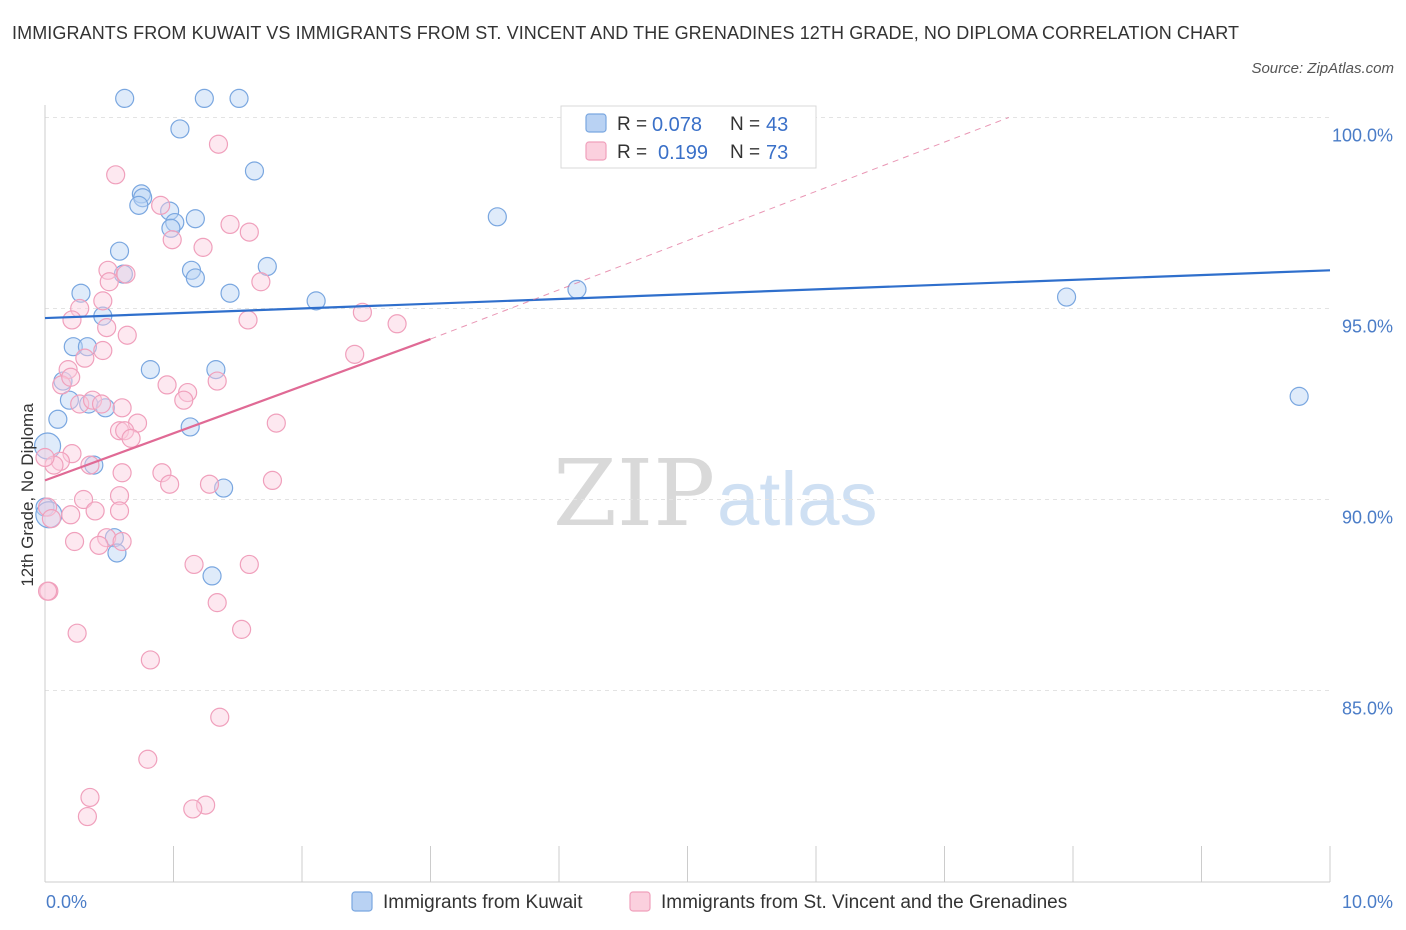  What do you see at coordinates (1362, 136) in the screenshot?
I see `y-tick-label-100: 100.0%` at bounding box center [1362, 136].